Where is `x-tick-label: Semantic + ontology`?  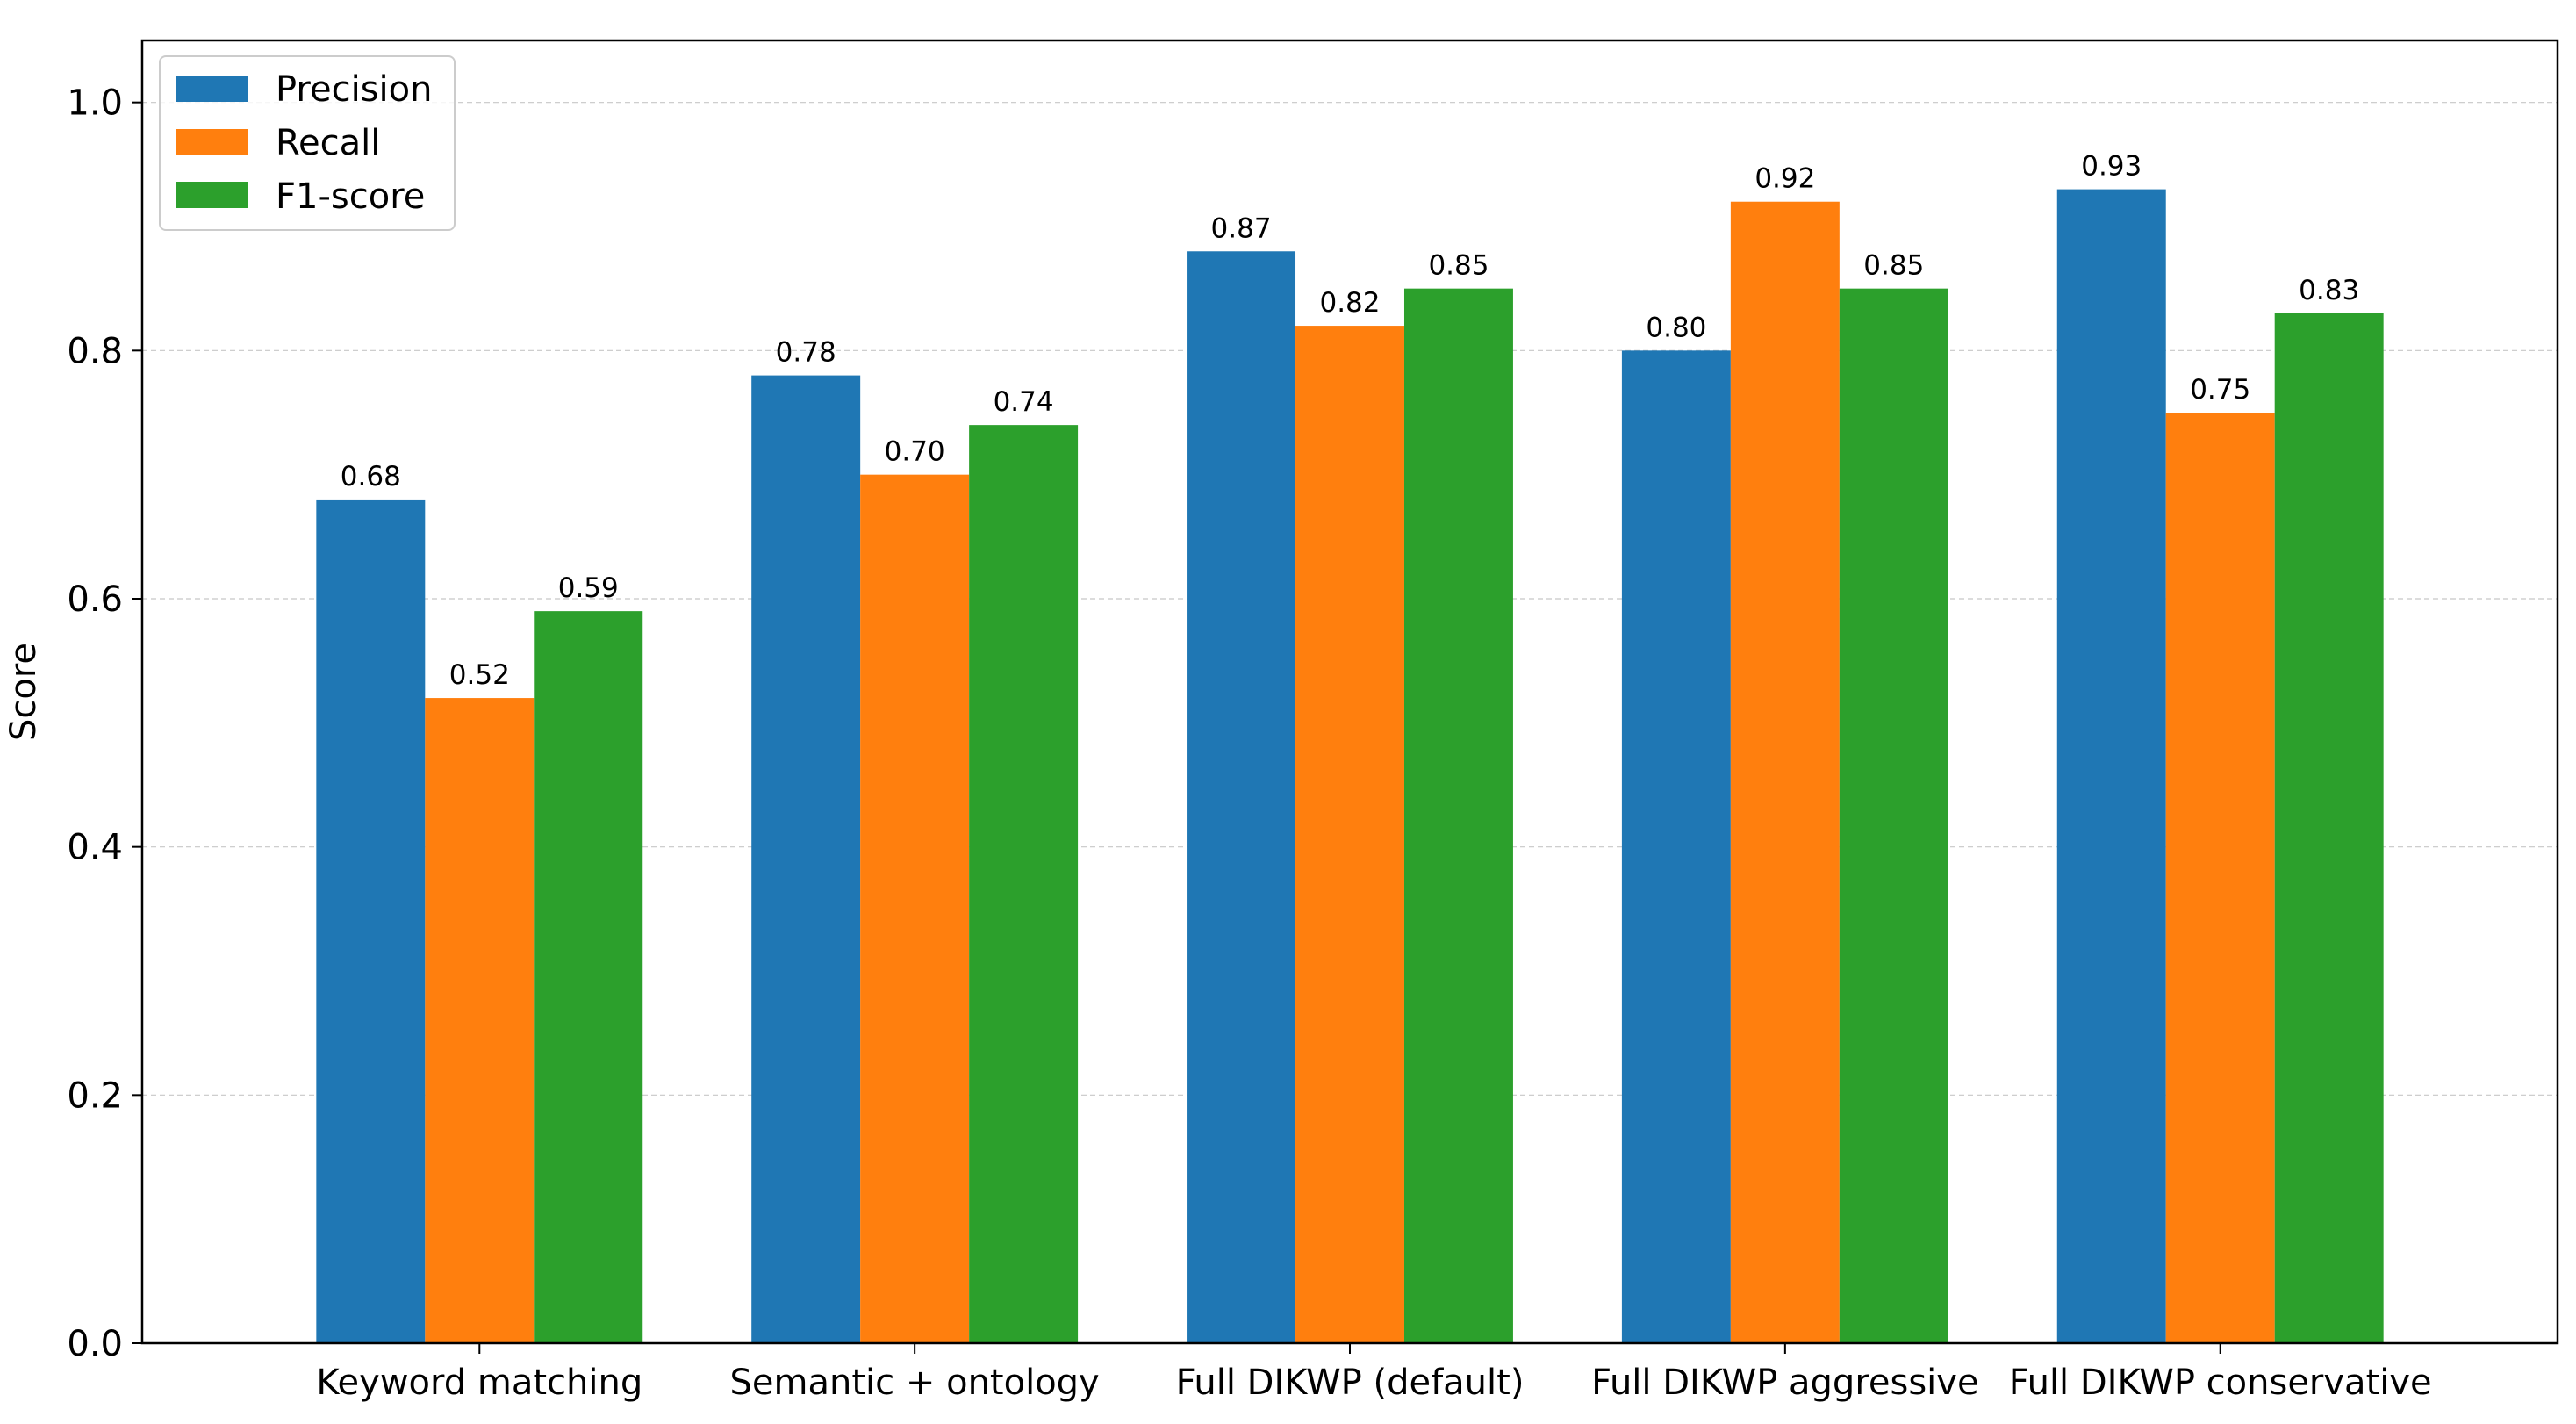
x-tick-label: Semantic + ontology is located at coordinates (915, 1383).